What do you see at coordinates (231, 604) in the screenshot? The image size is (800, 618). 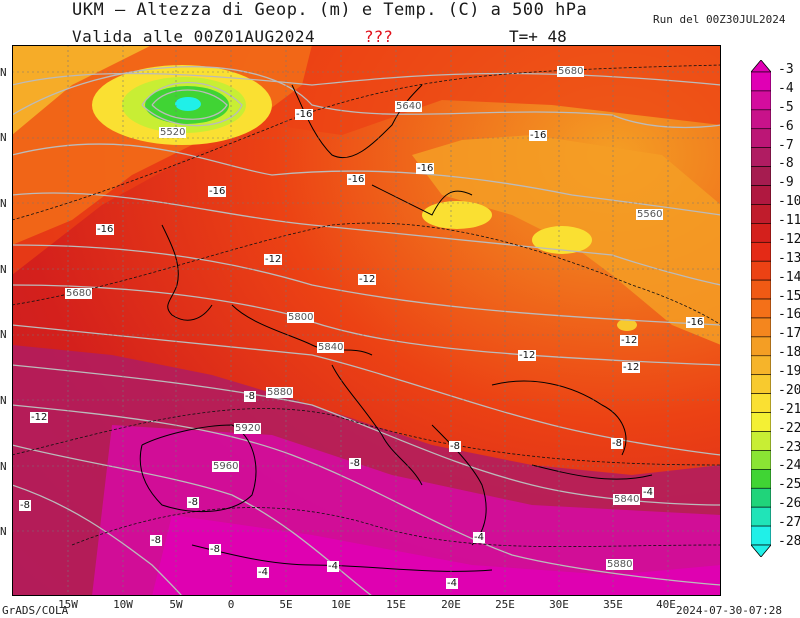 I see `lon-tick-label: 0` at bounding box center [231, 604].